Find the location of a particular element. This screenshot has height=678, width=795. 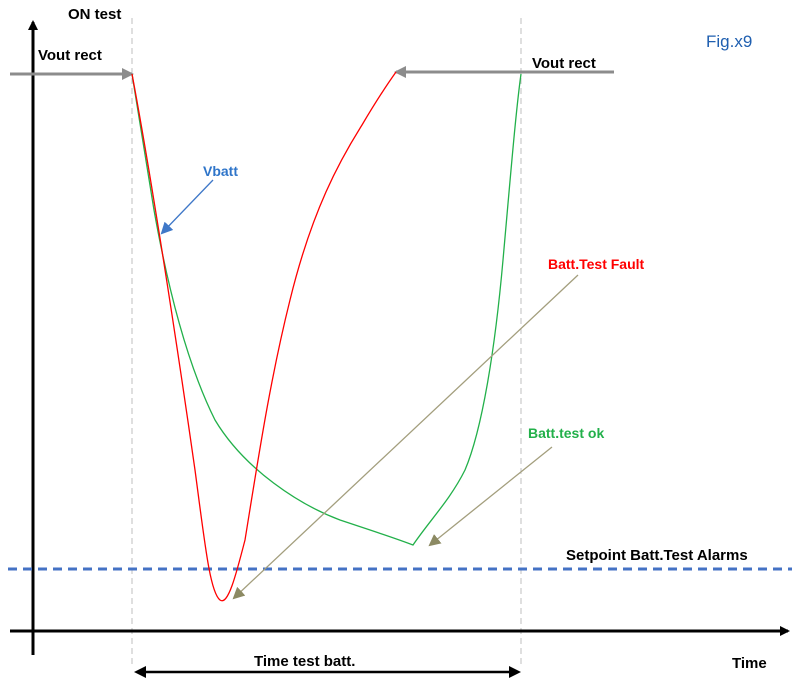

vout-rect-left-label: Vout rect is located at coordinates (70, 55).